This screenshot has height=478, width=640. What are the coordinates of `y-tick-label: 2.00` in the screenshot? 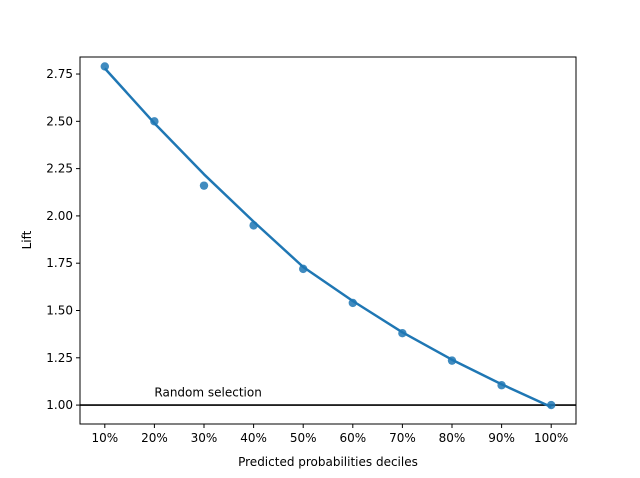 It's located at (59, 216).